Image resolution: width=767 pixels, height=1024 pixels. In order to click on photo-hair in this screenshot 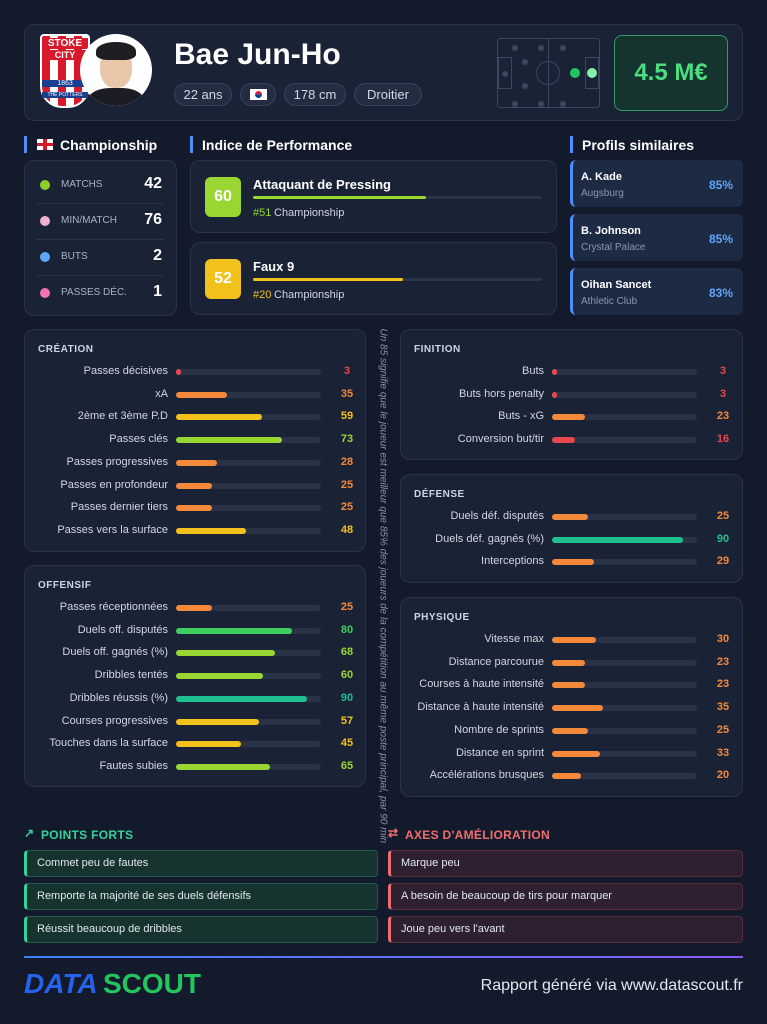, I will do `click(116, 51)`.